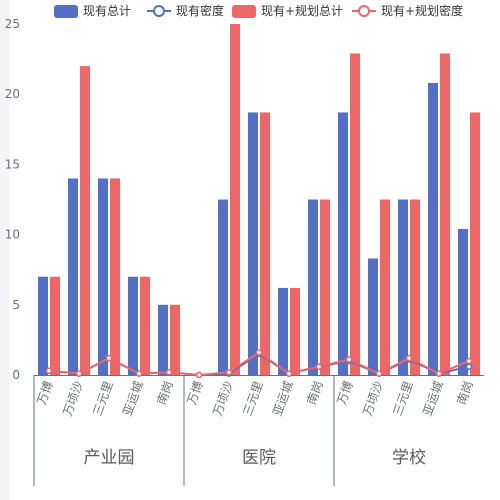 This screenshot has width=500, height=500. Describe the element at coordinates (12, 94) in the screenshot. I see `y-tick-label: 20` at that location.